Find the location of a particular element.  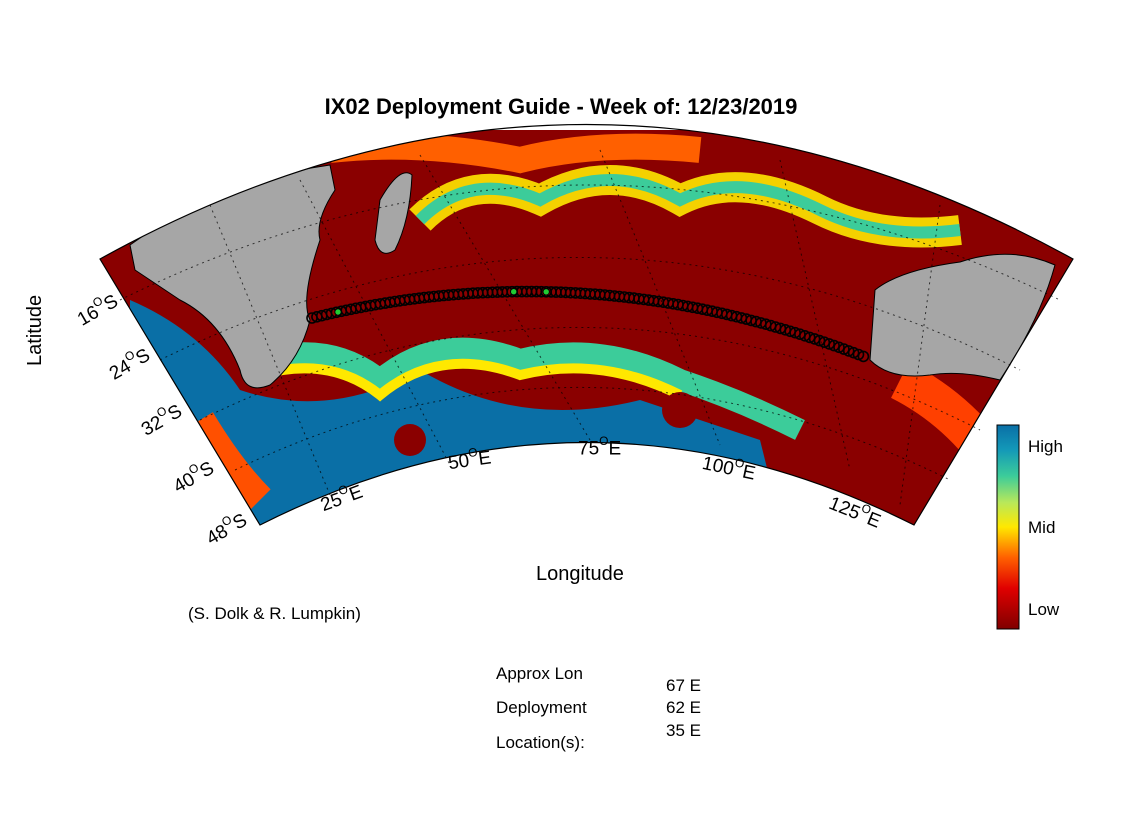

y-axis-label: Latitude is located at coordinates (35, 330).